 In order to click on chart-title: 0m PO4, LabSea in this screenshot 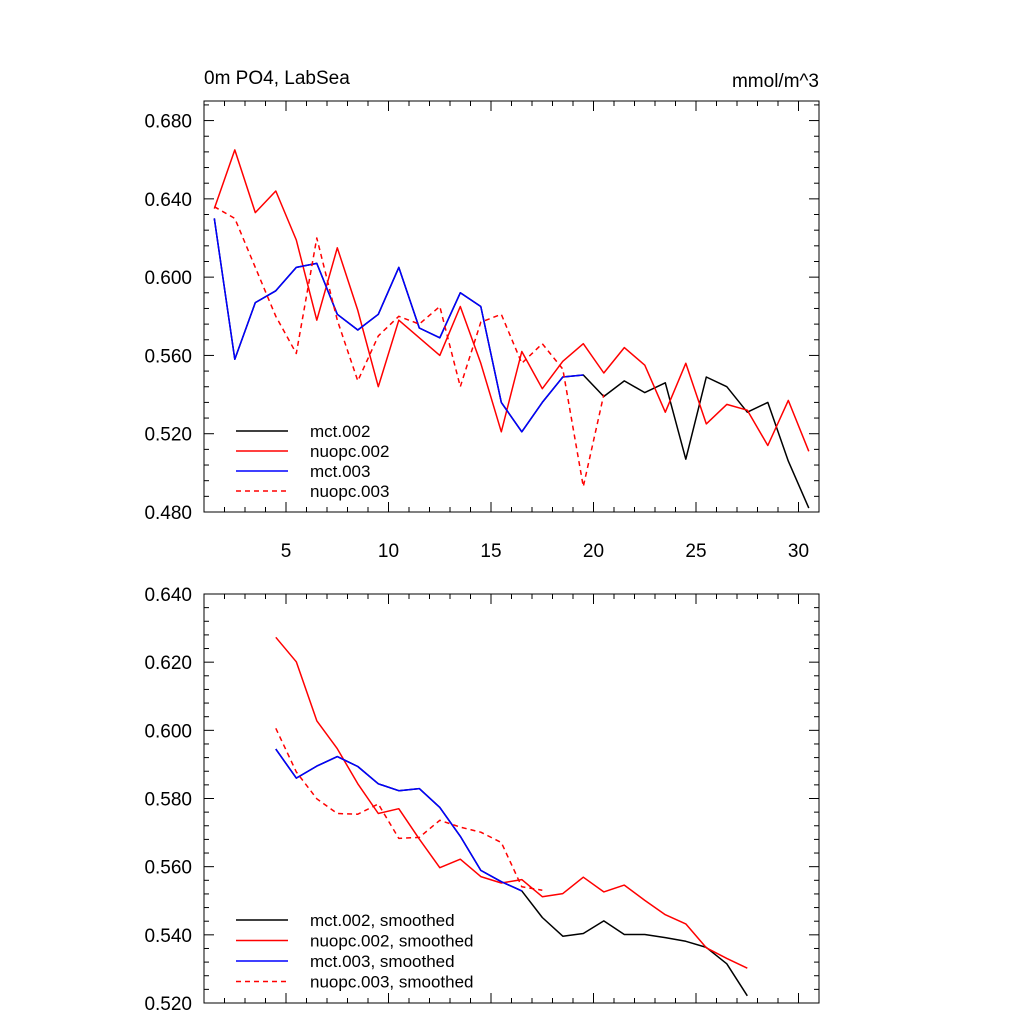, I will do `click(277, 78)`.